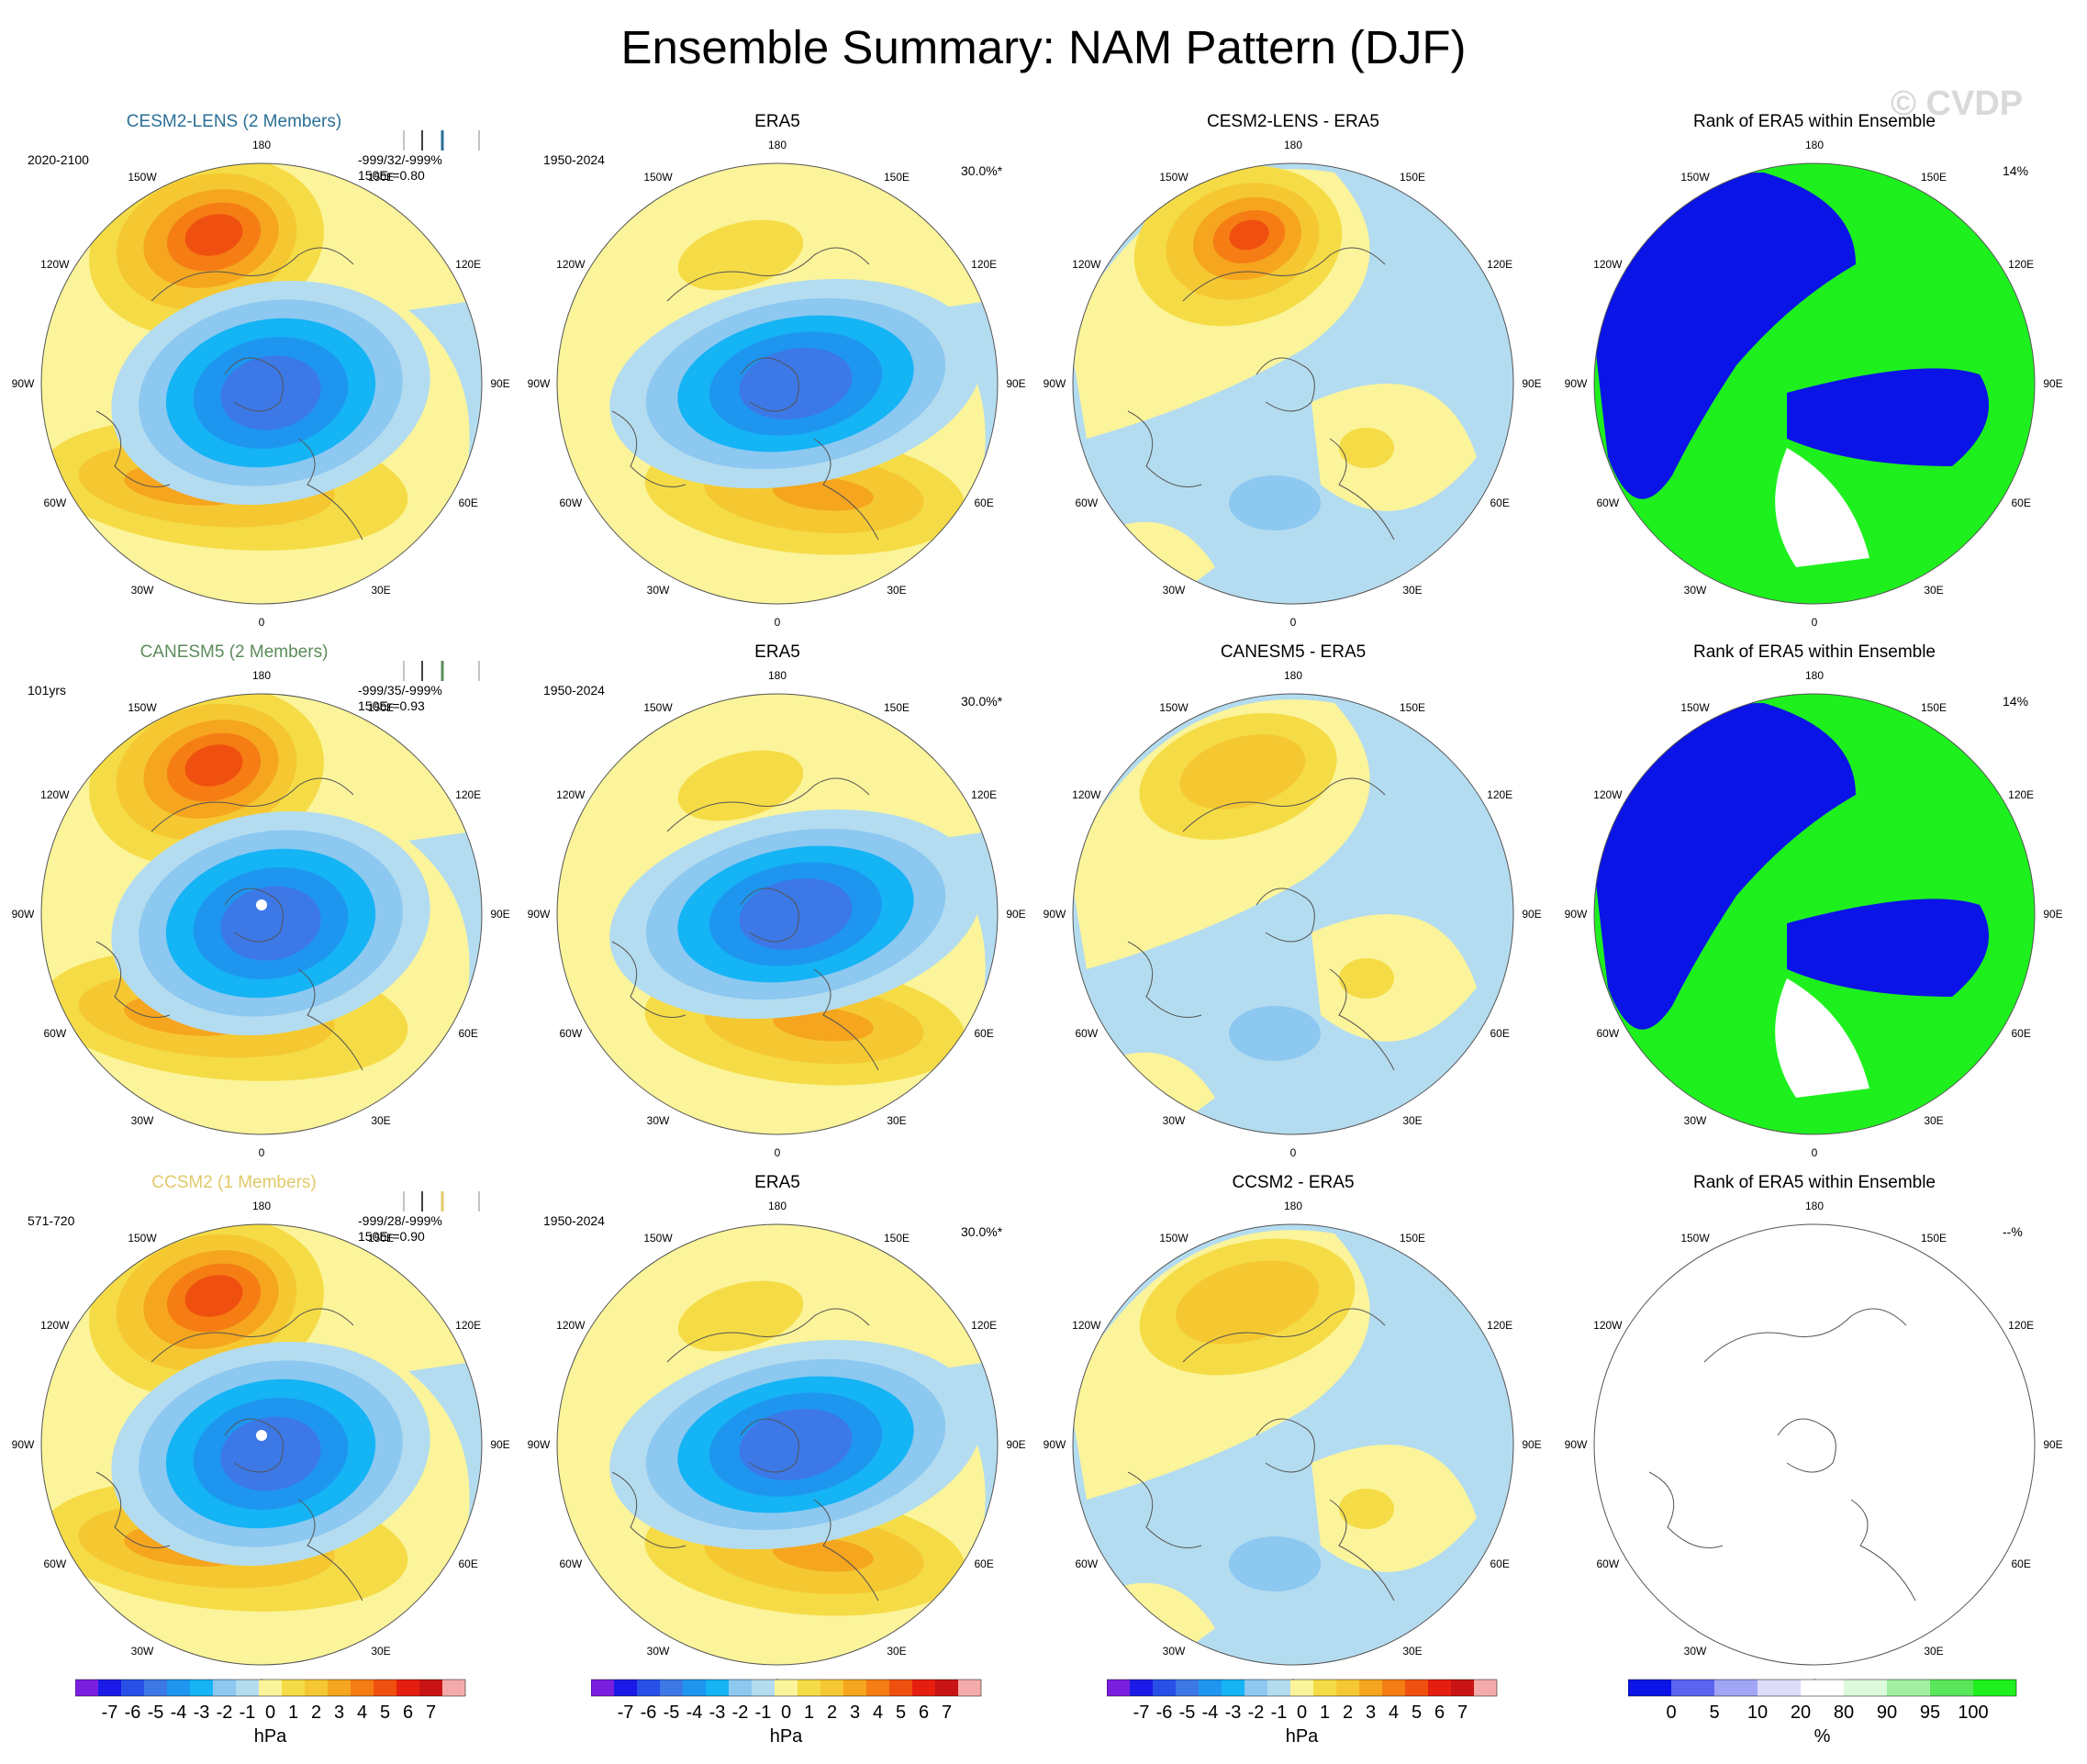 Image resolution: width=2087 pixels, height=1764 pixels. What do you see at coordinates (626, 1713) in the screenshot?
I see `colorbar-tick-label: -7` at bounding box center [626, 1713].